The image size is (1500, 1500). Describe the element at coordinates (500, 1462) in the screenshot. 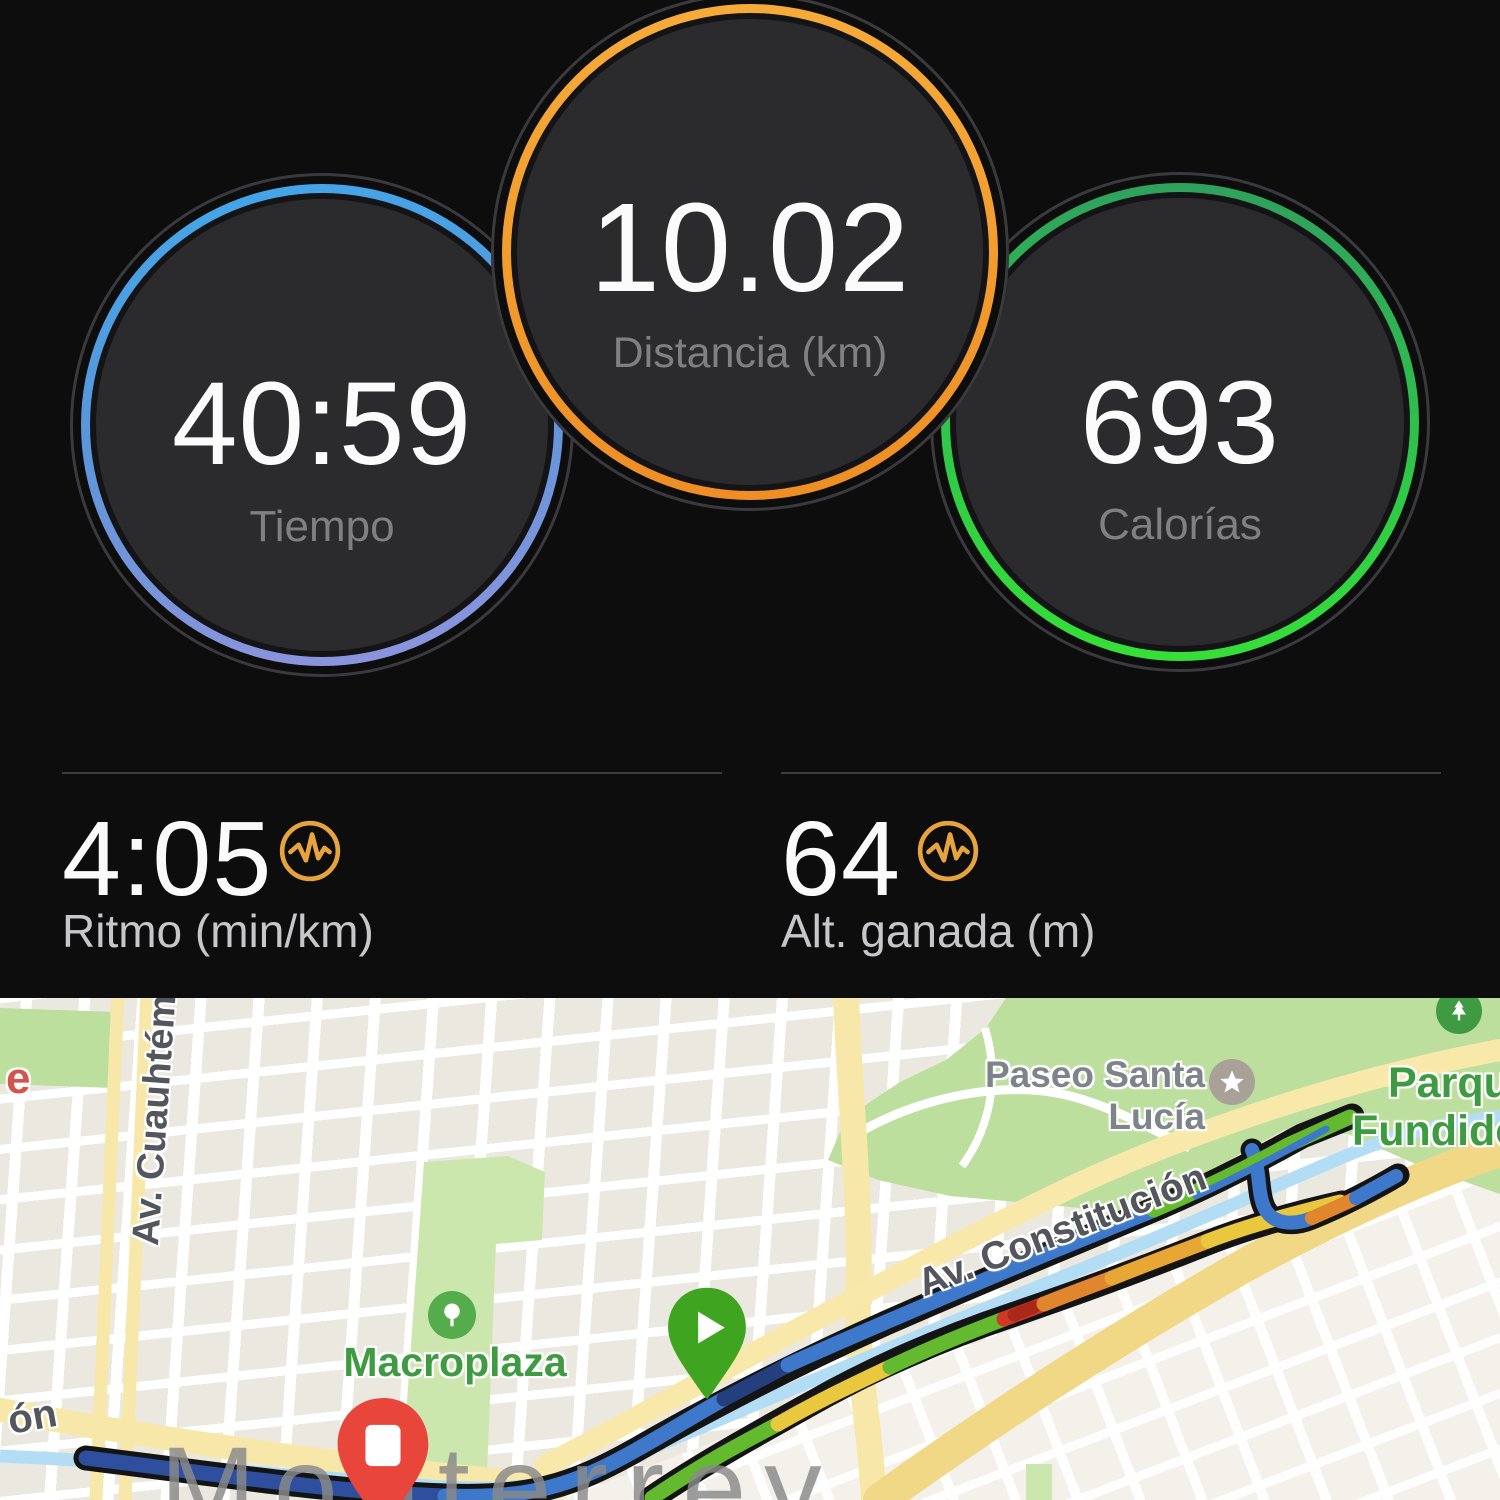

I see `city-label: Monterrey` at that location.